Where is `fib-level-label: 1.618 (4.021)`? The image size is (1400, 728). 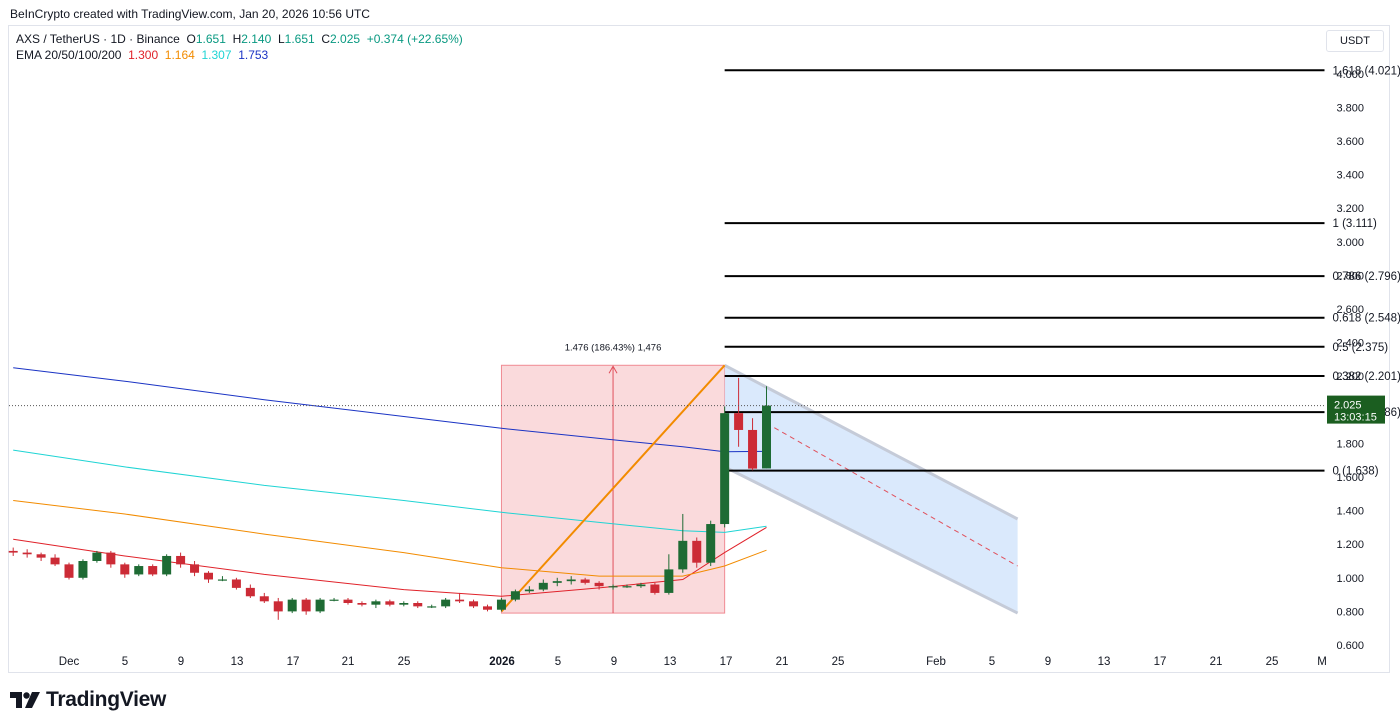 fib-level-label: 1.618 (4.021) is located at coordinates (1366, 71).